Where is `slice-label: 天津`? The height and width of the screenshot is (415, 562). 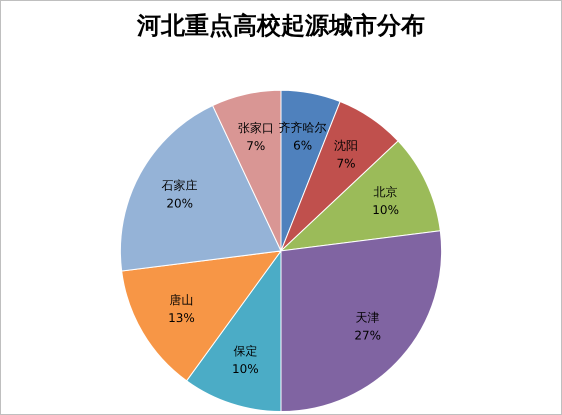
slice-label: 天津 is located at coordinates (368, 317).